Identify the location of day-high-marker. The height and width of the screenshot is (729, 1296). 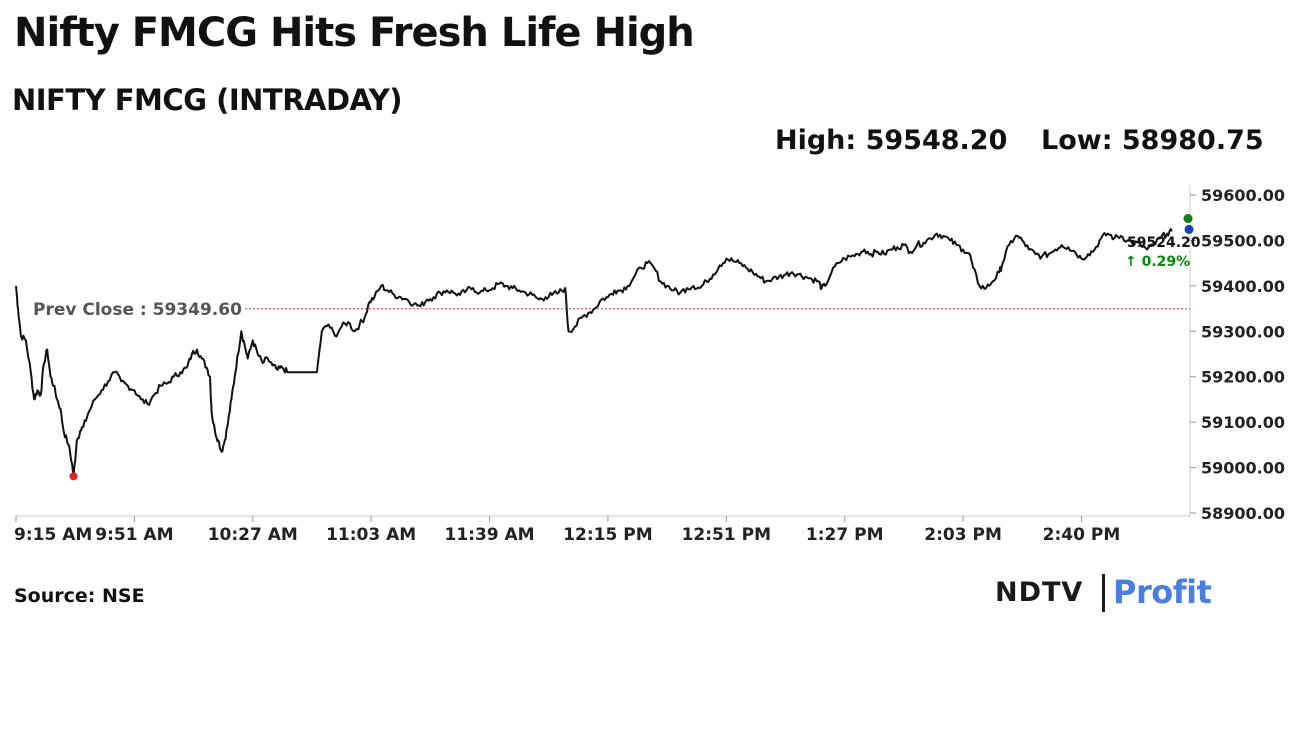
(1188, 219).